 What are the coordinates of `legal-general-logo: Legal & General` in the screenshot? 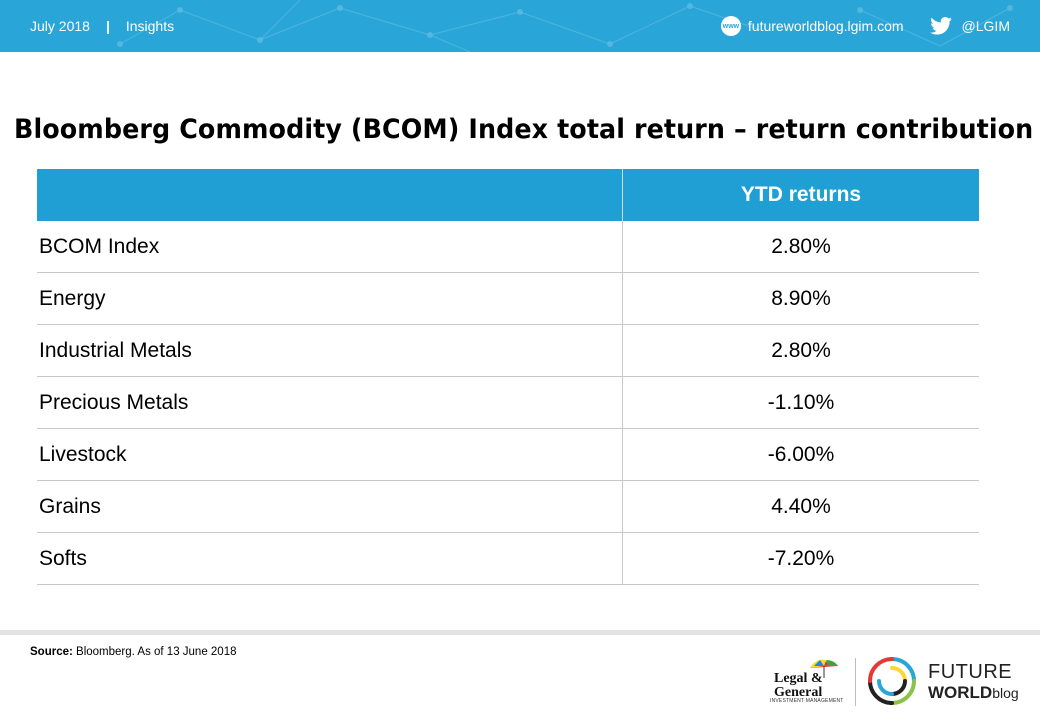 It's located at (798, 686).